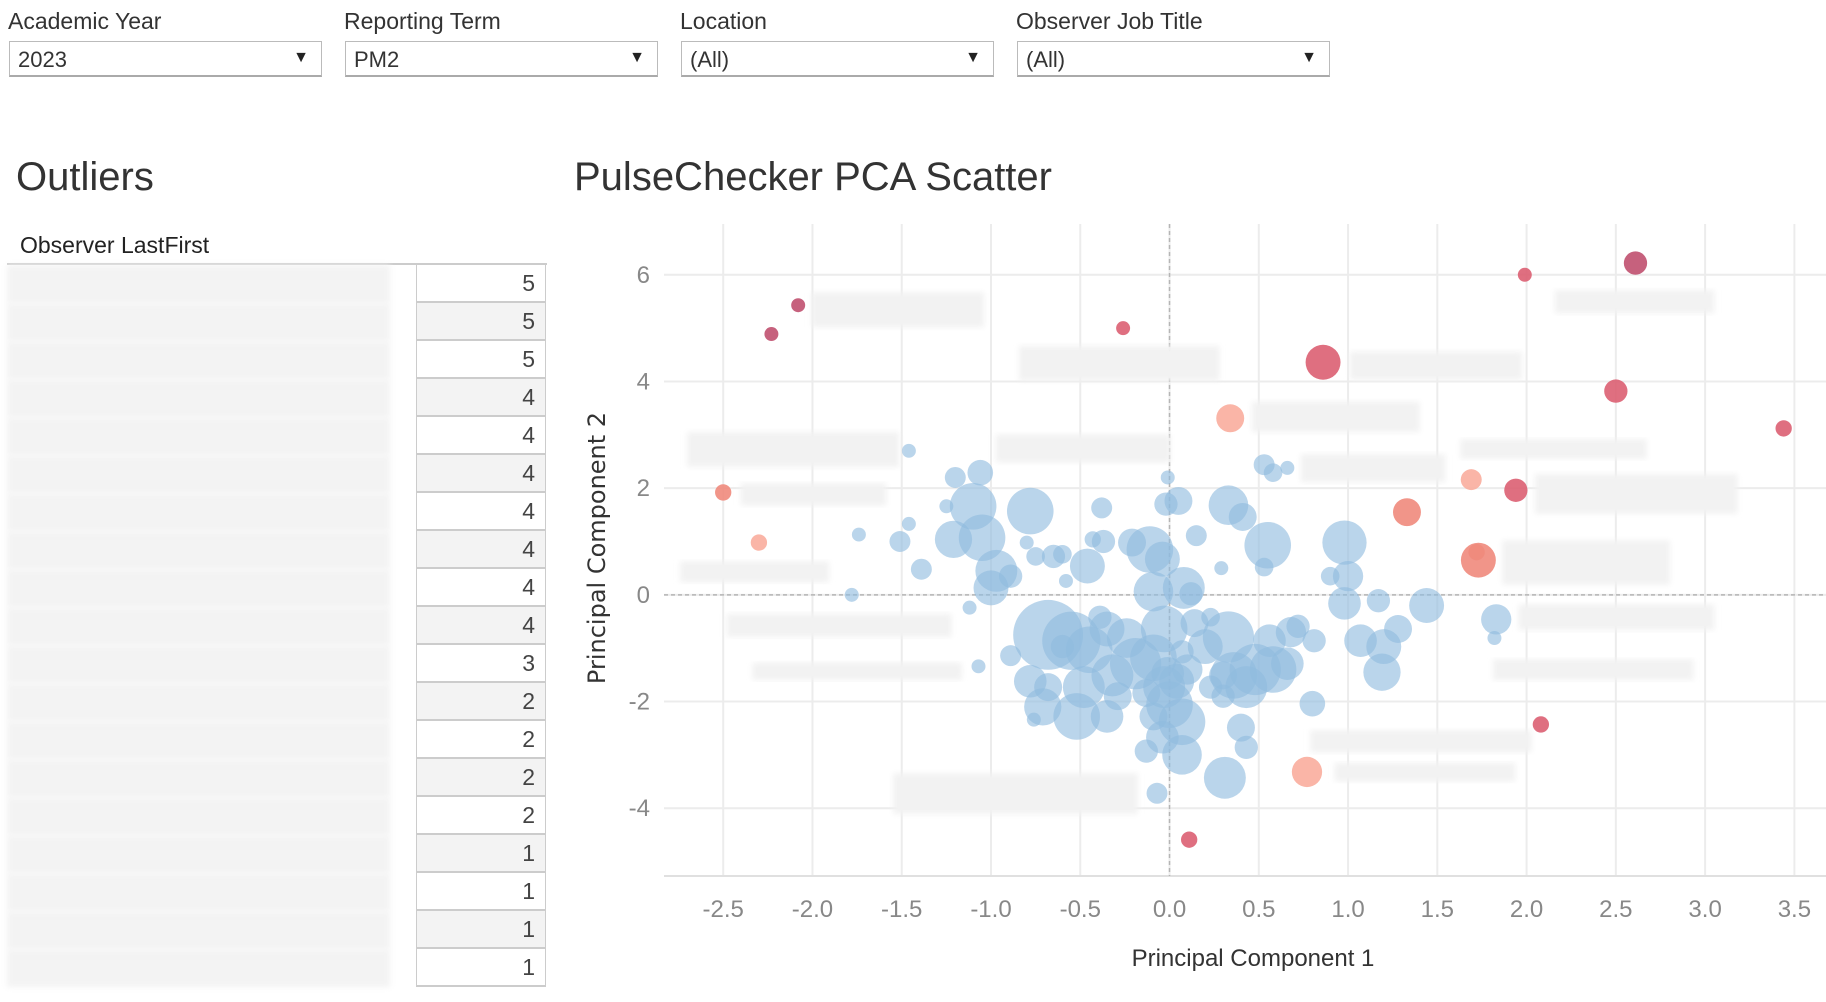  I want to click on location-dropdown: (All) ▼, so click(837, 59).